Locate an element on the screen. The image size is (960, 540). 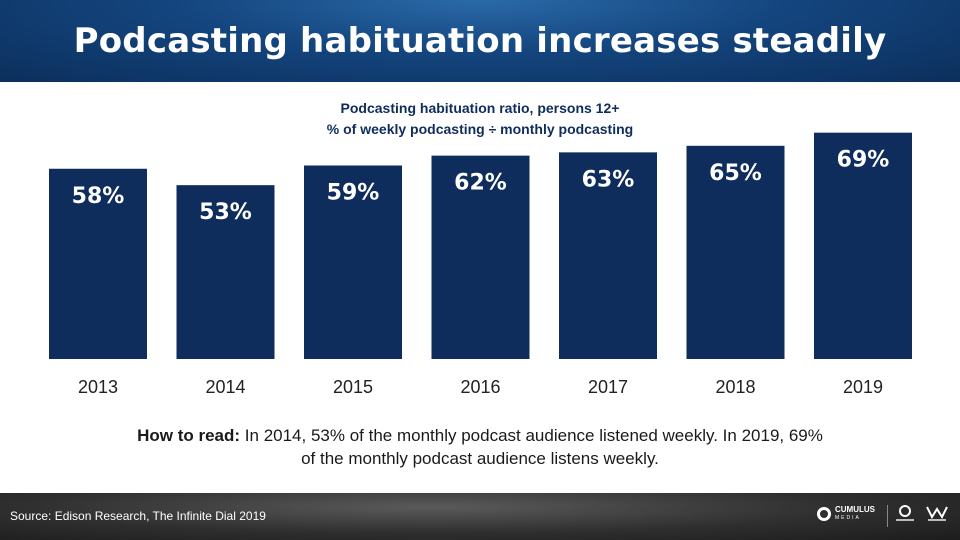
cumulus-media-logo: CUMULUS MEDIA is located at coordinates (846, 514).